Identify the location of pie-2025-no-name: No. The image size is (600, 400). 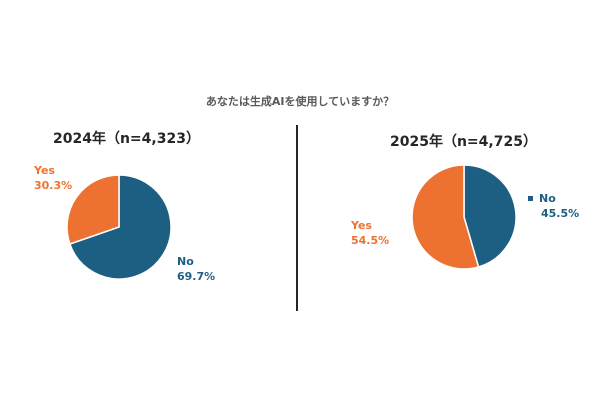
(553, 198).